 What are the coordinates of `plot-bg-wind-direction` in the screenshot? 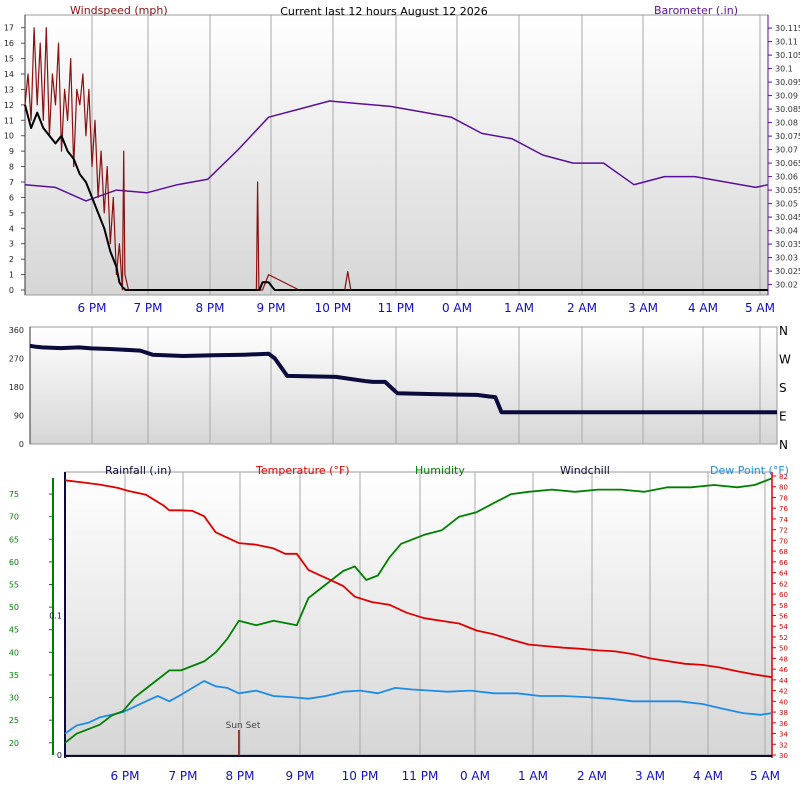 It's located at (403, 385).